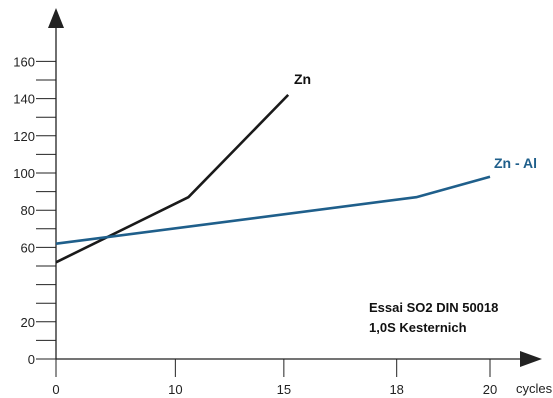  I want to click on y-tick-label: 120, so click(24, 136).